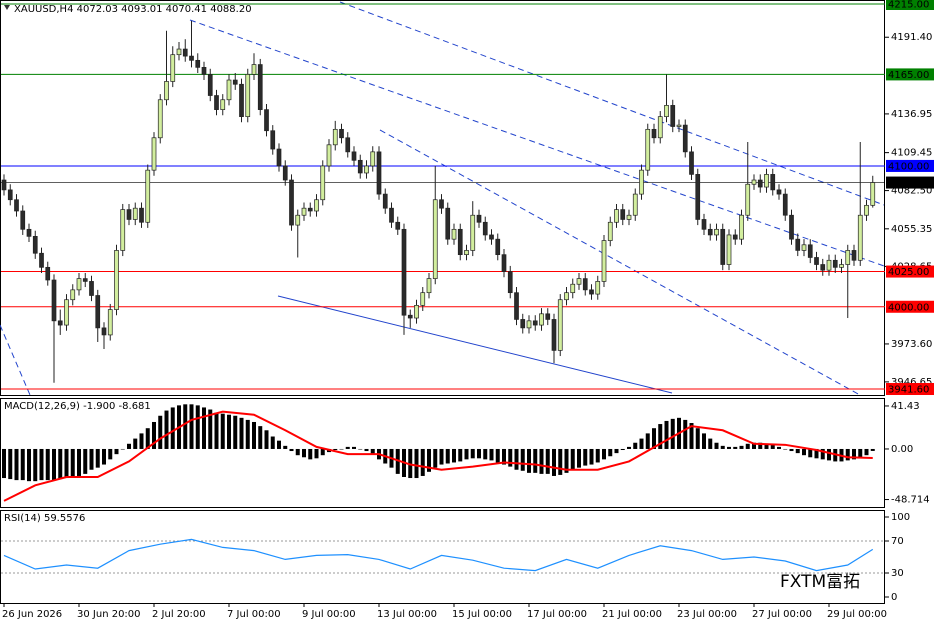 This screenshot has height=624, width=936. What do you see at coordinates (908, 307) in the screenshot?
I see `level-label: 4000.00` at bounding box center [908, 307].